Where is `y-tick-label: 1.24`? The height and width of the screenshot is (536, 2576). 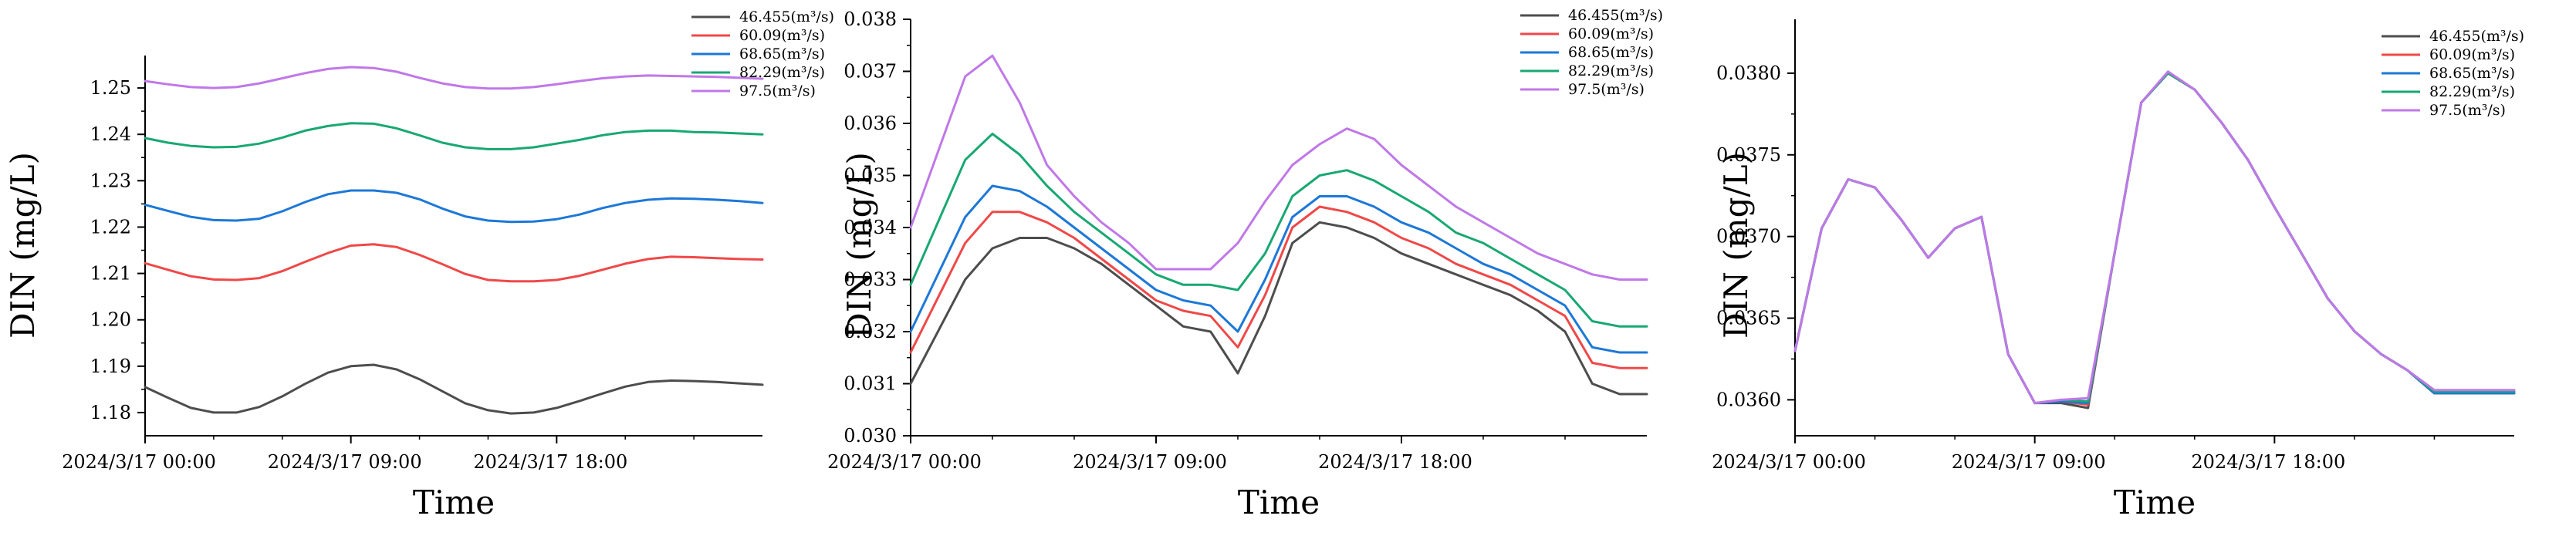 y-tick-label: 1.24 is located at coordinates (110, 134).